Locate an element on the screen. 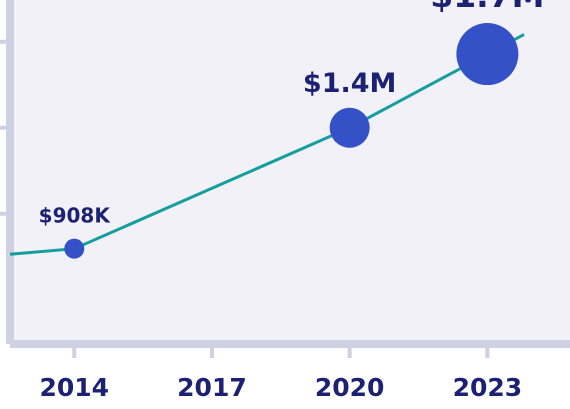 Image resolution: width=570 pixels, height=409 pixels. x-tick-label: 2014 is located at coordinates (74, 387).